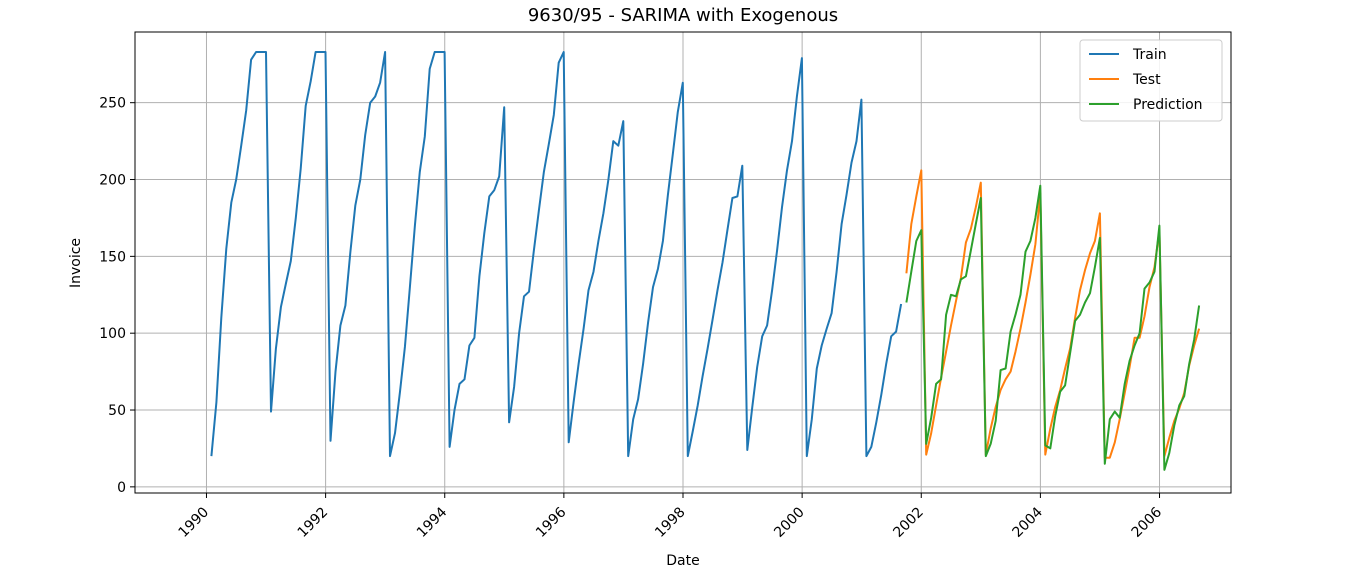 This screenshot has height=578, width=1350. I want to click on legend-box, so click(1151, 80).